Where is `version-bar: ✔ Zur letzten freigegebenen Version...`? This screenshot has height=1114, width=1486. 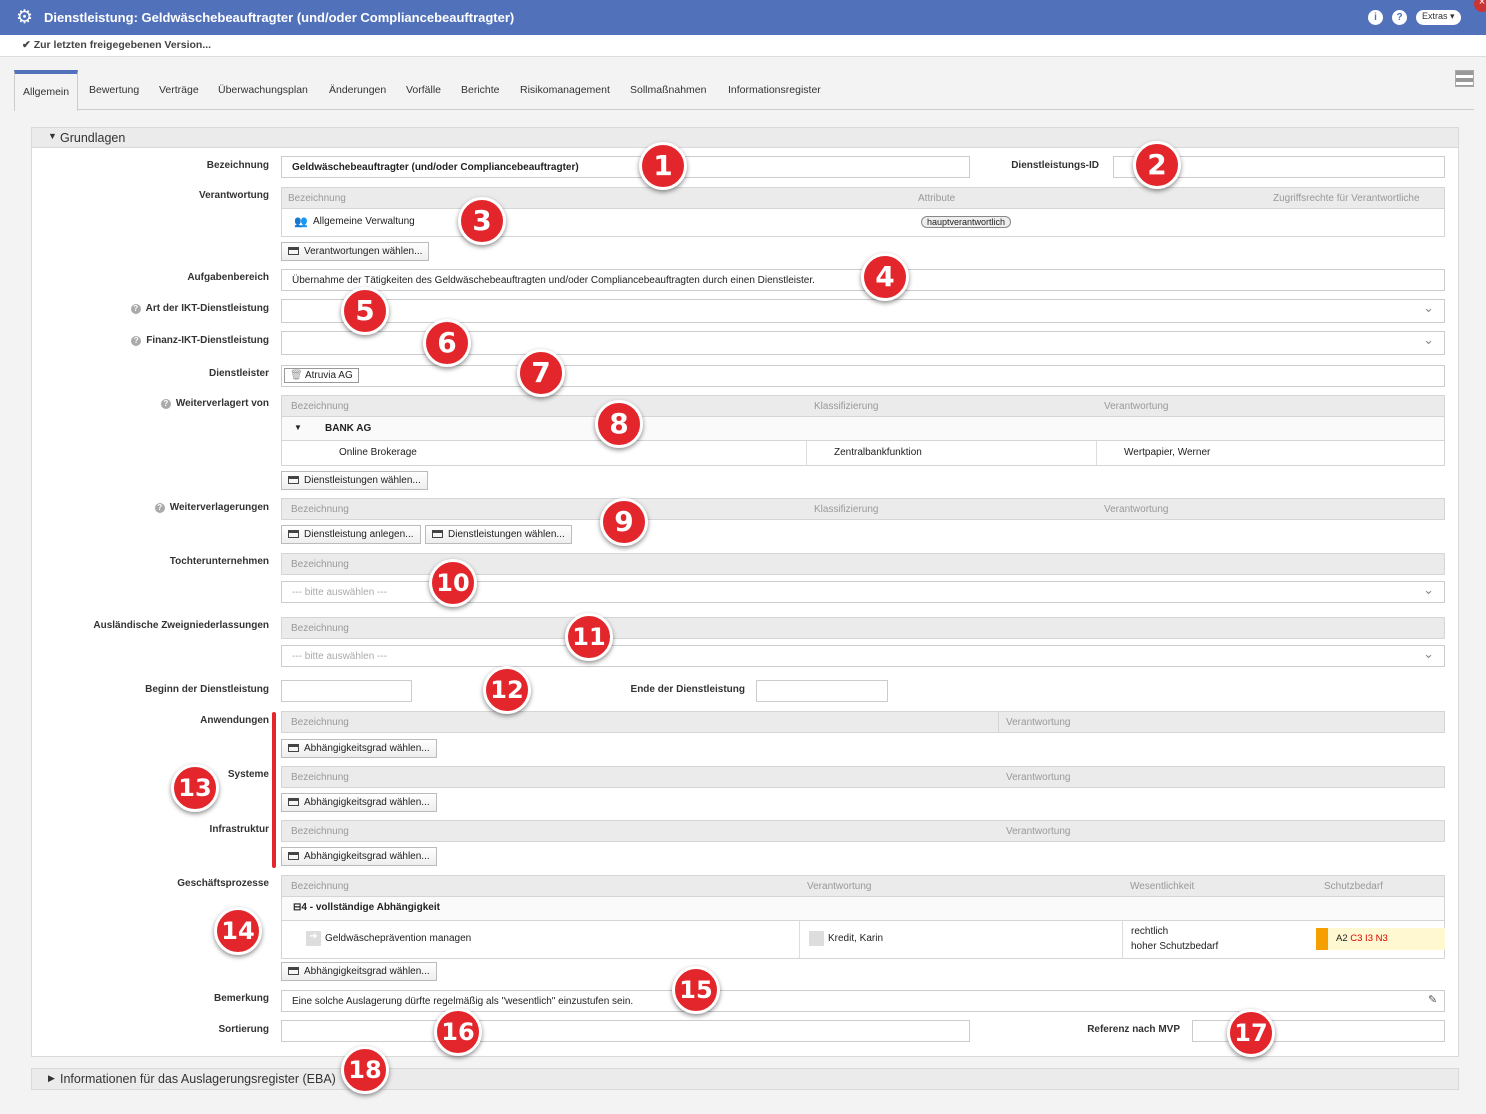
version-bar: ✔ Zur letzten freigegebenen Version... is located at coordinates (743, 46).